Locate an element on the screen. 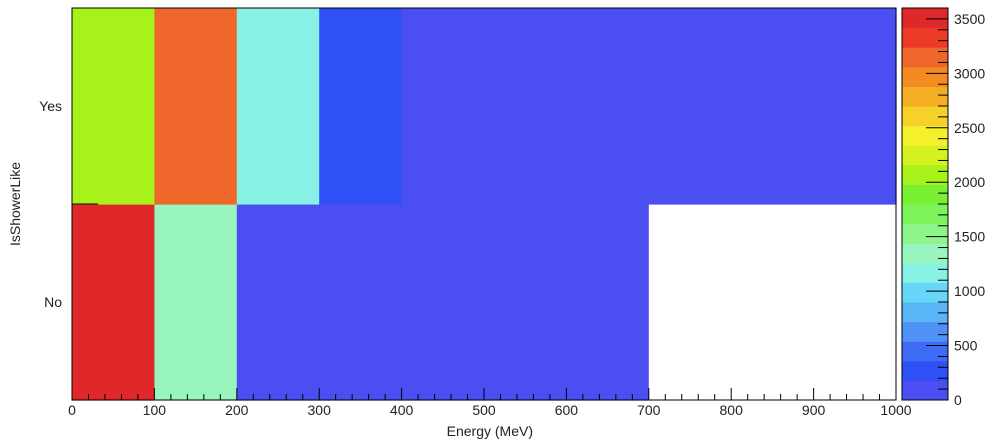 The height and width of the screenshot is (444, 1006). x-tick-label: 500 is located at coordinates (484, 410).